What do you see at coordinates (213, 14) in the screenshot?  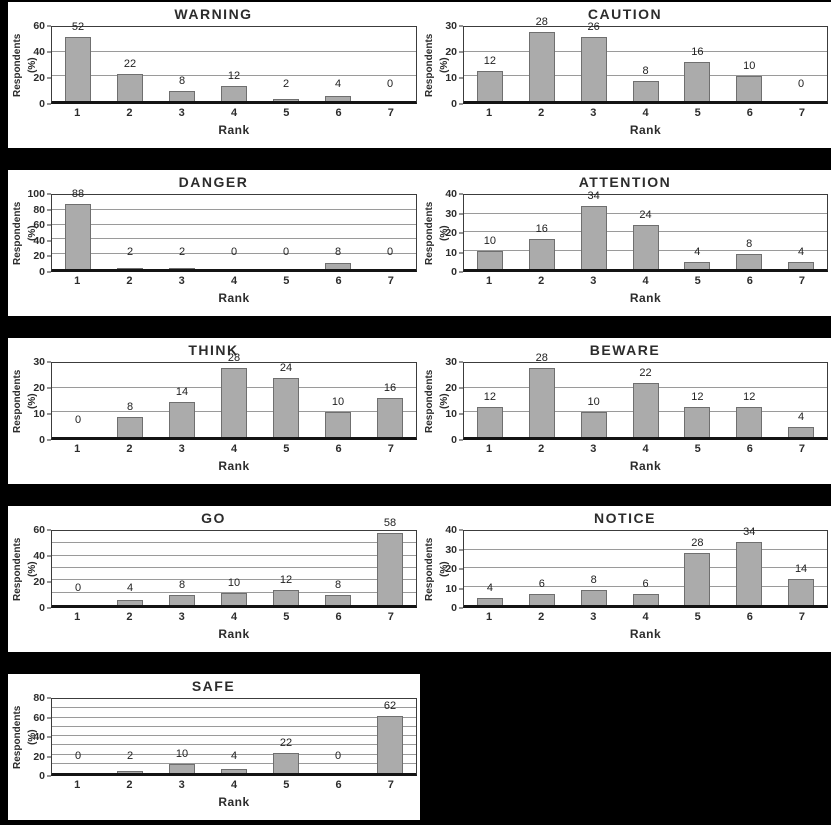 I see `chart-title: WARNING` at bounding box center [213, 14].